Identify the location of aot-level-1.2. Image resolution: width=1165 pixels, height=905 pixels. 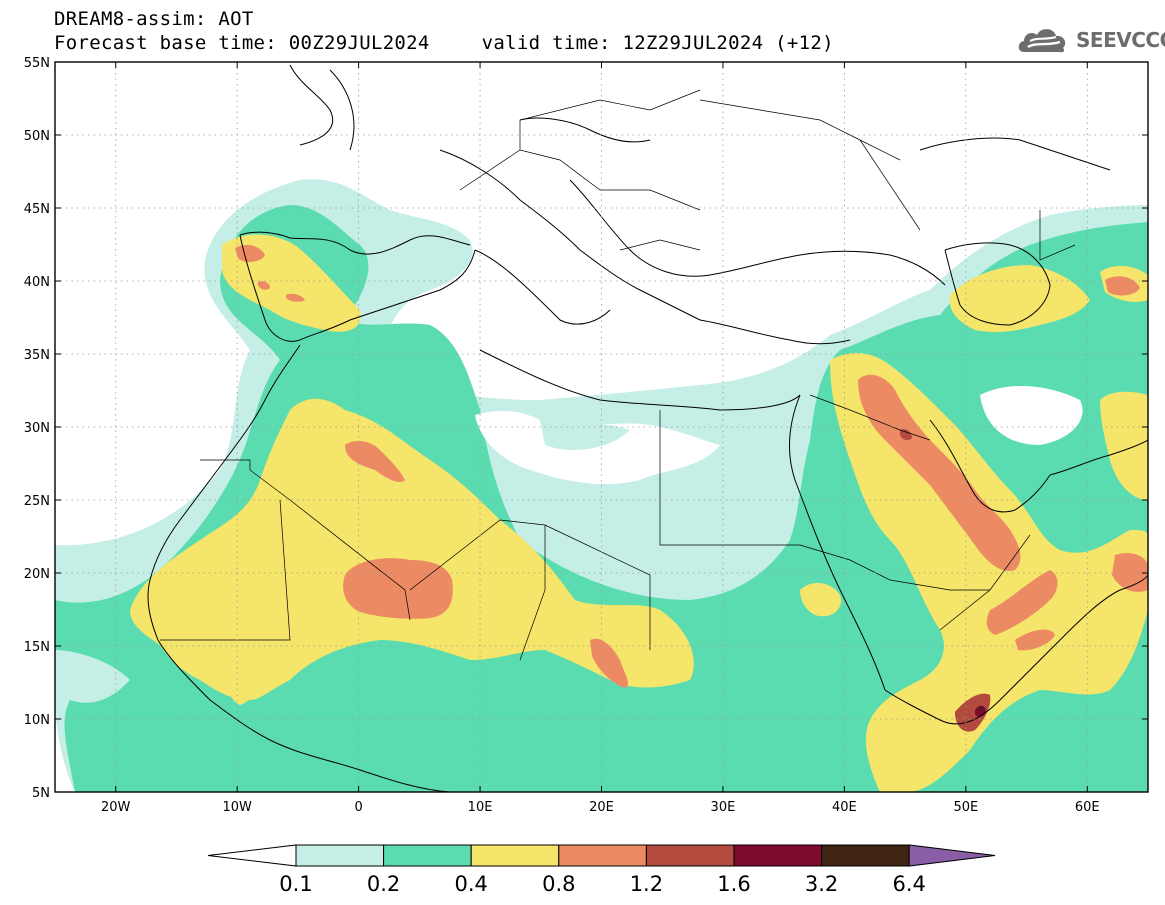
(945, 580).